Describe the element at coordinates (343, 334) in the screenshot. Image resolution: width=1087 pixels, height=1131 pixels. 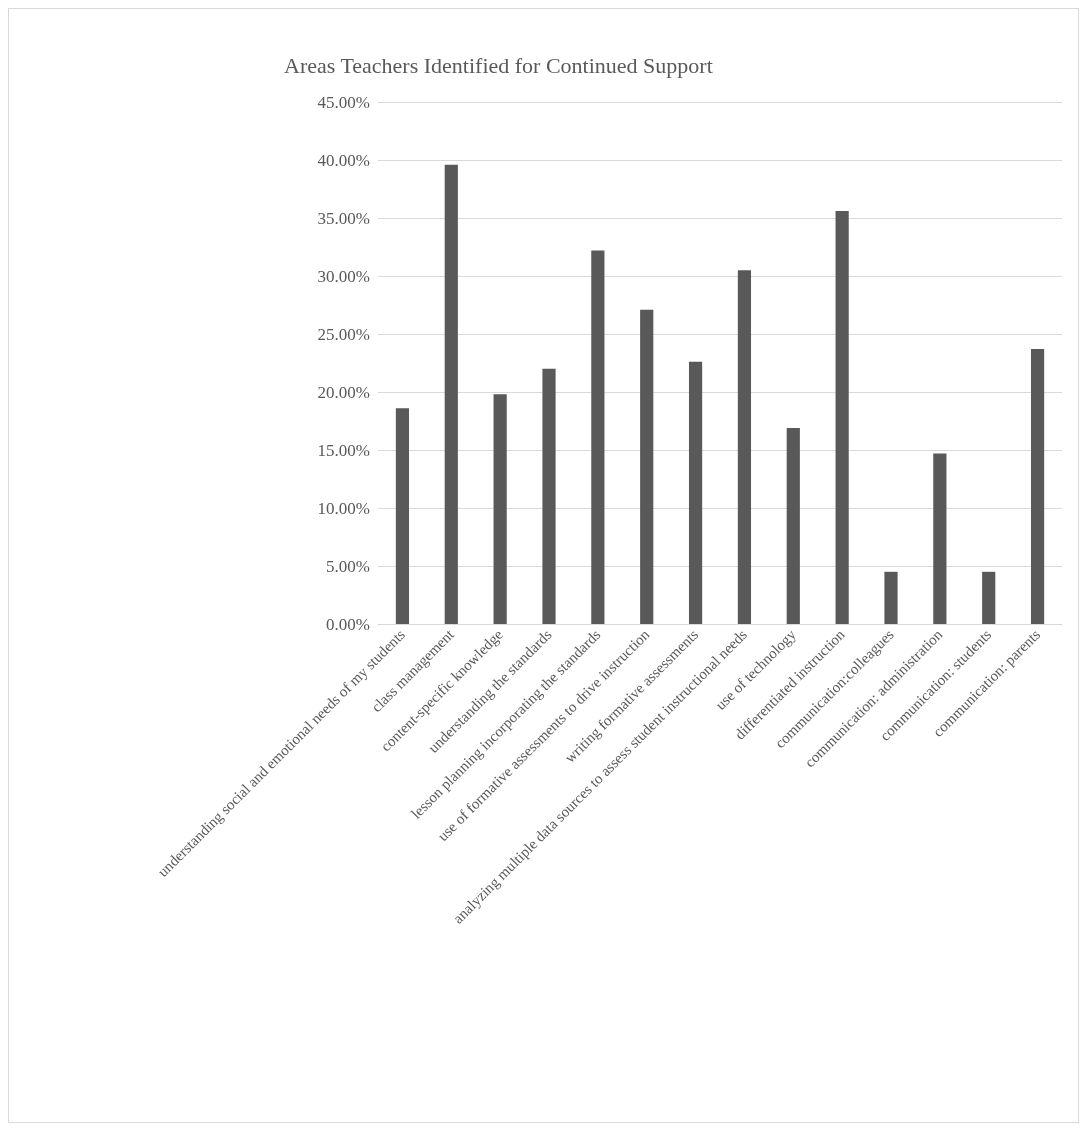
I see `y-tick-label: 25.00%` at that location.